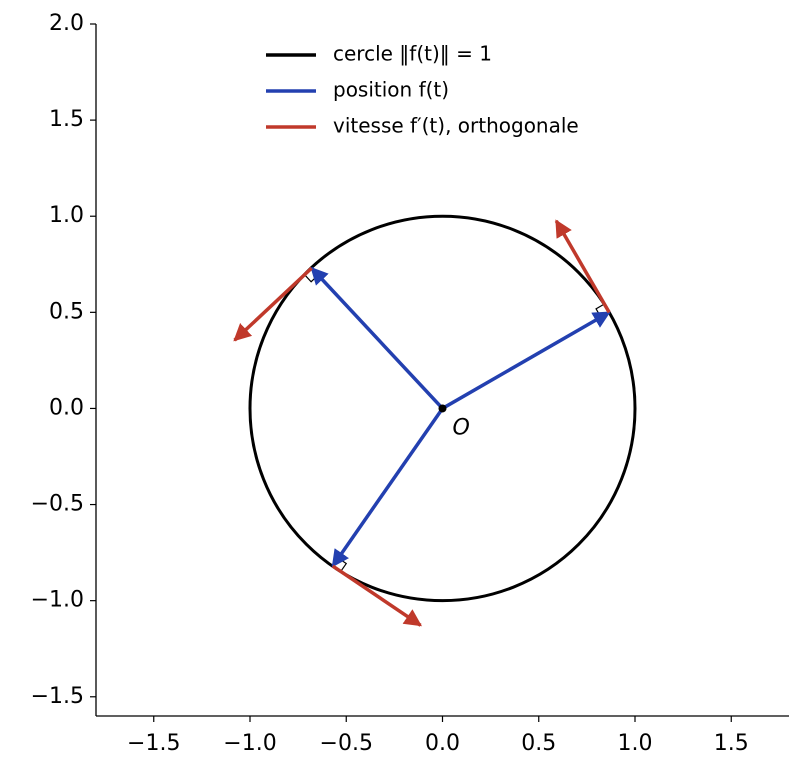 The width and height of the screenshot is (803, 778). Describe the element at coordinates (412, 54) in the screenshot. I see `legend-label: cercle ‖f(t)‖ = 1` at that location.